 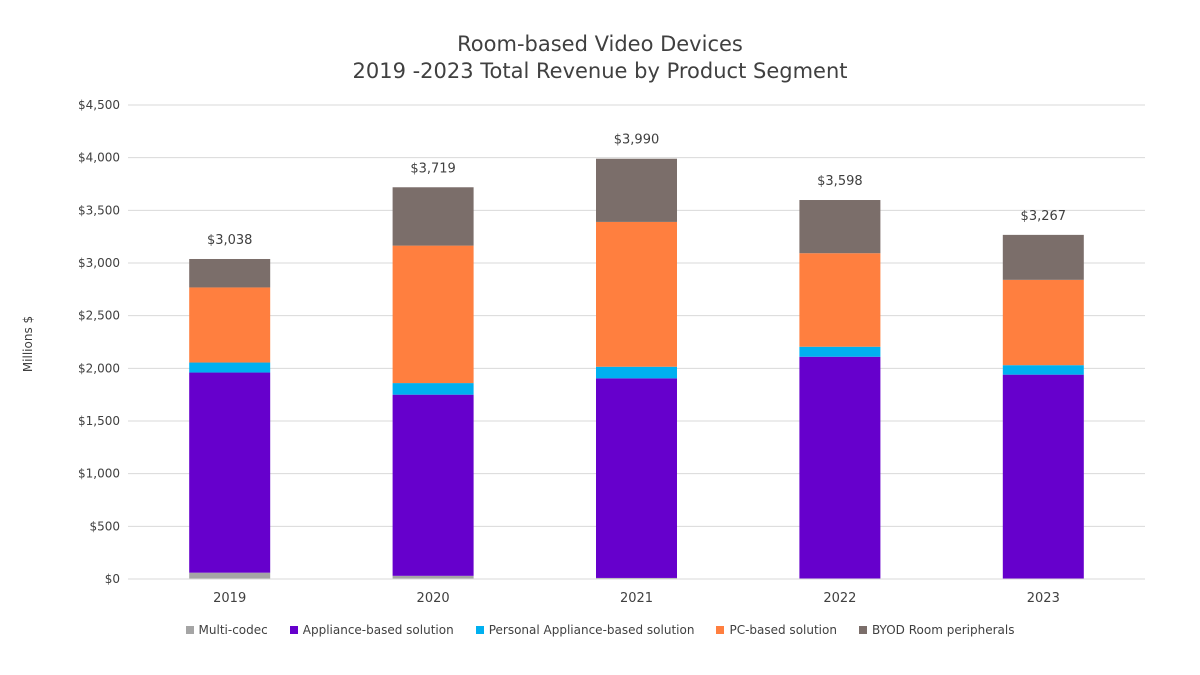 I want to click on y-tick-label: $2,500, so click(x=99, y=316).